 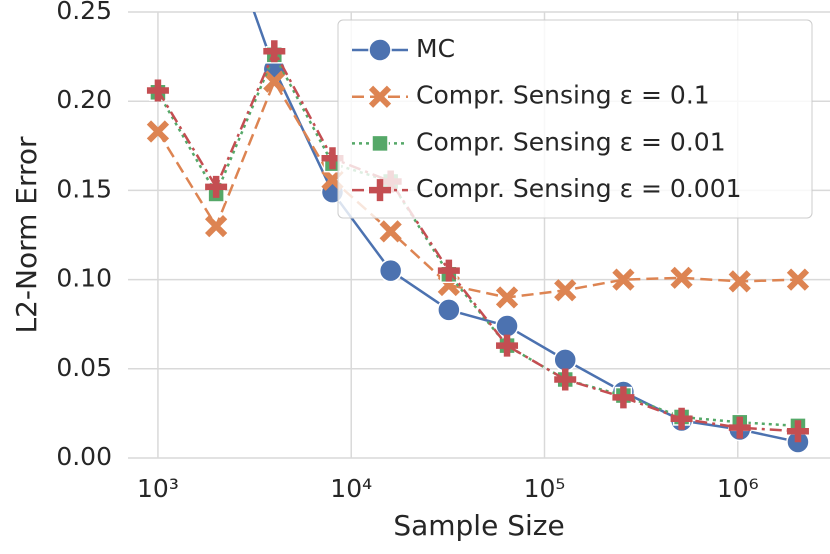 What do you see at coordinates (545, 488) in the screenshot?
I see `x-tick-label: 10⁵` at bounding box center [545, 488].